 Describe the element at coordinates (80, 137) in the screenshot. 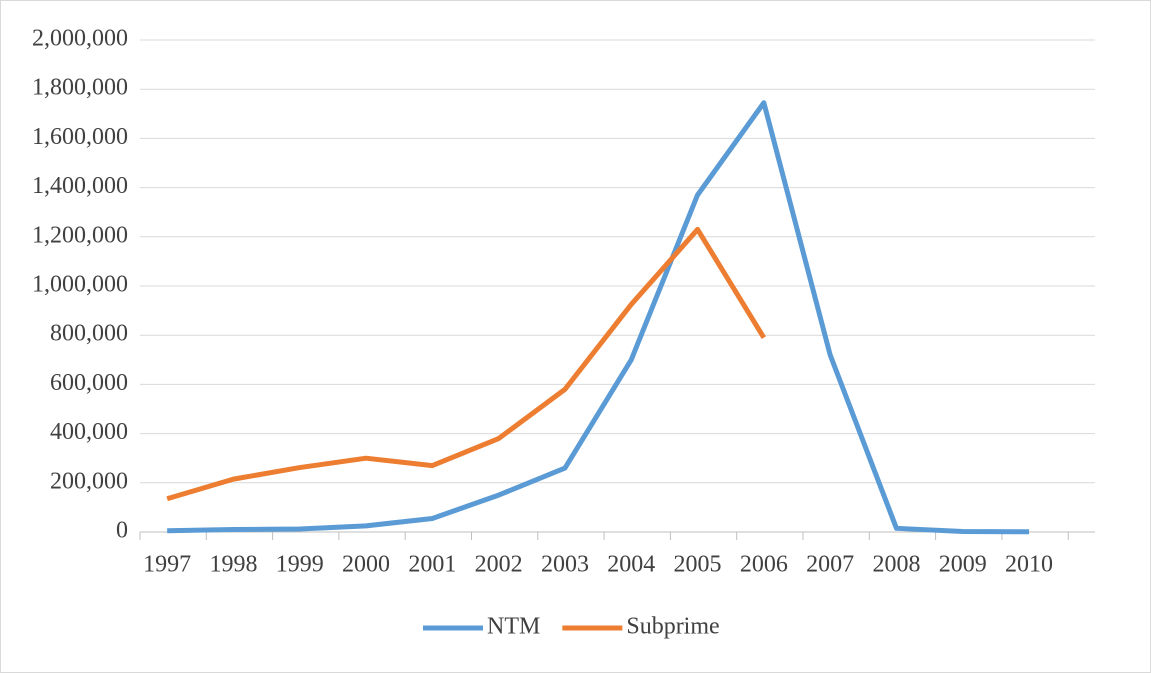

I see `y-tick-label: 1,600,000` at that location.